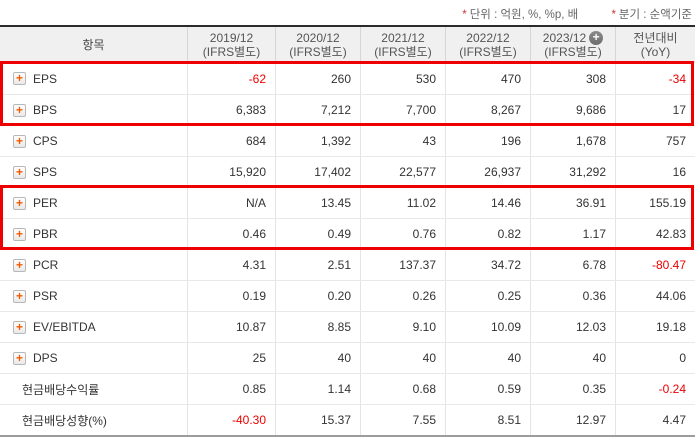  I want to click on column-header-item: 항목, so click(93, 44).